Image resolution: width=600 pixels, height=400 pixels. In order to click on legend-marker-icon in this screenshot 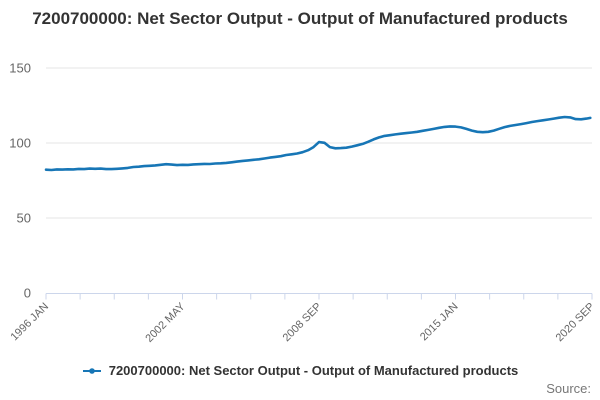, I will do `click(91, 370)`.